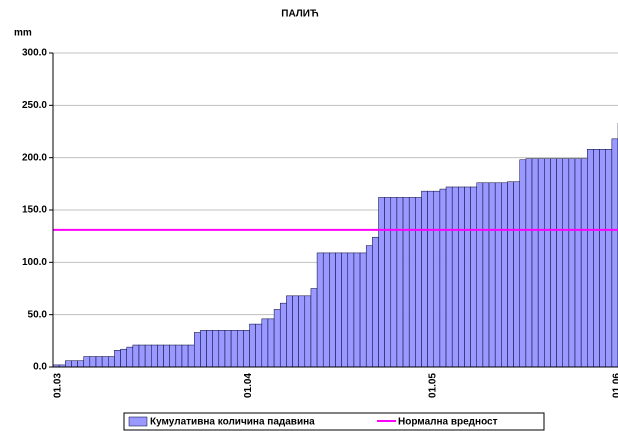  What do you see at coordinates (448, 422) in the screenshot?
I see `legend-label: Нормална вредност` at bounding box center [448, 422].